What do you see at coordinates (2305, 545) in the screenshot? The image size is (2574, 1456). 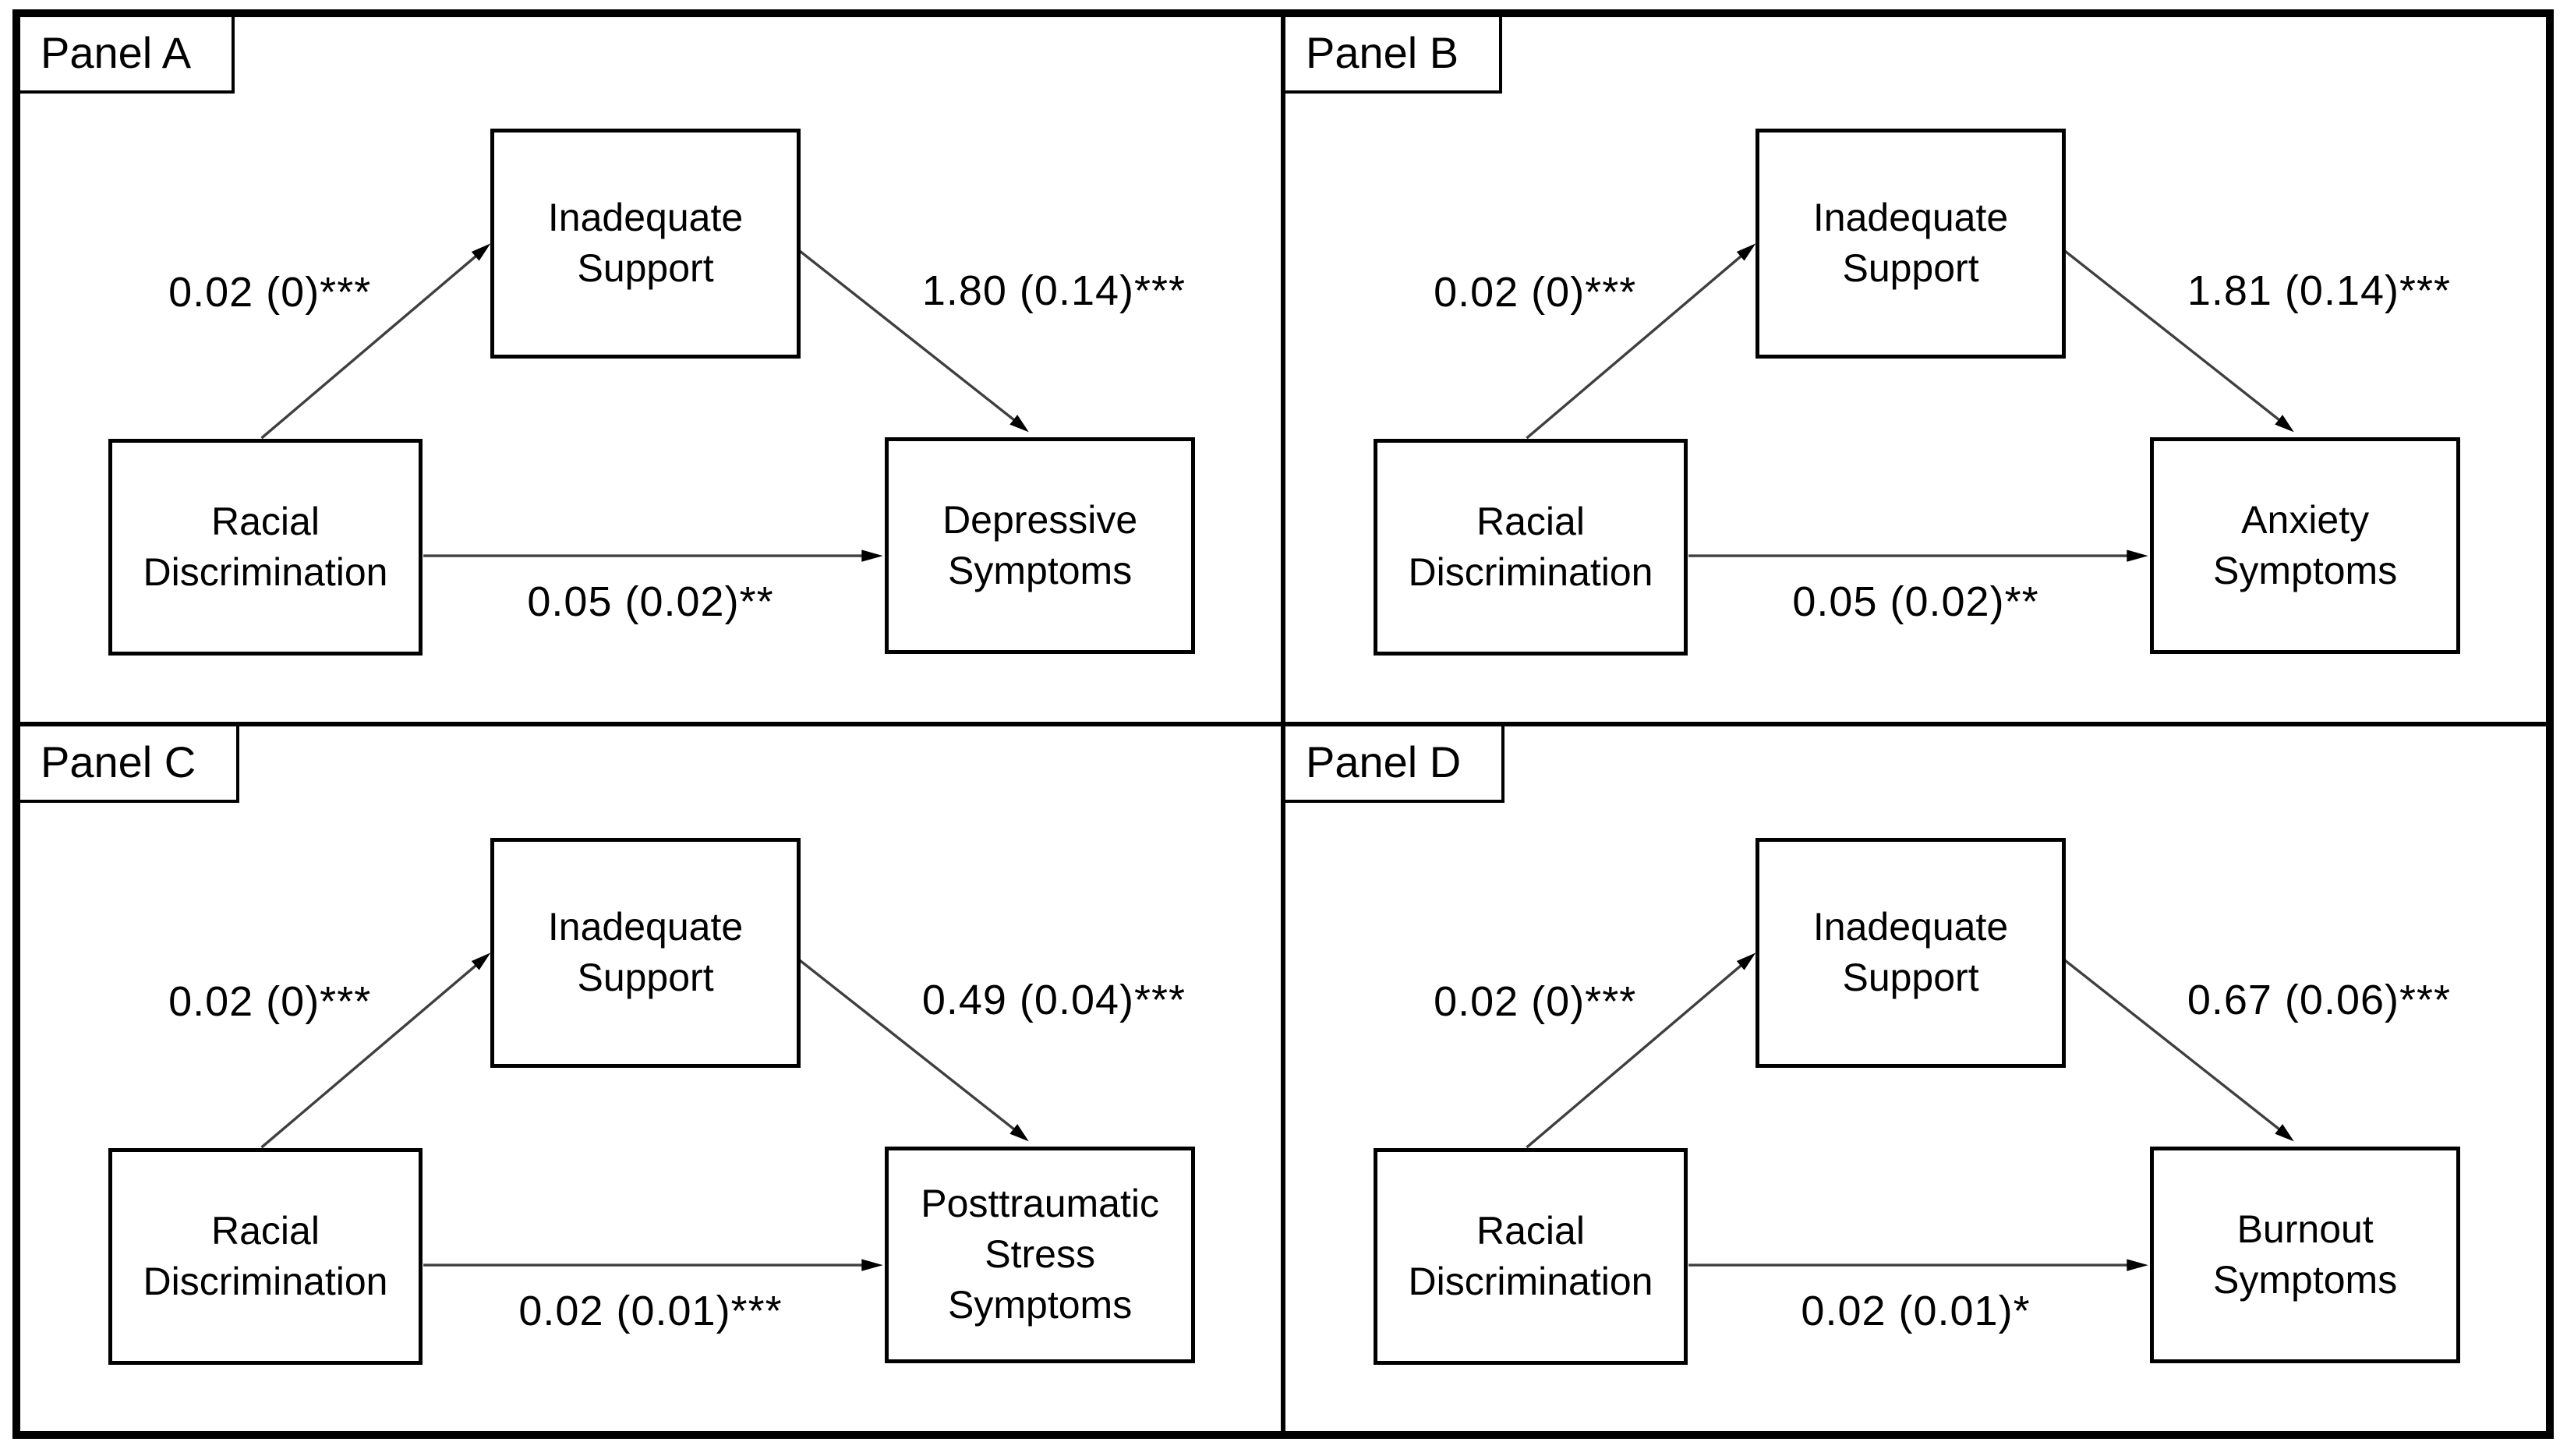 I see `outcome-box: Anxiety Symptoms` at bounding box center [2305, 545].